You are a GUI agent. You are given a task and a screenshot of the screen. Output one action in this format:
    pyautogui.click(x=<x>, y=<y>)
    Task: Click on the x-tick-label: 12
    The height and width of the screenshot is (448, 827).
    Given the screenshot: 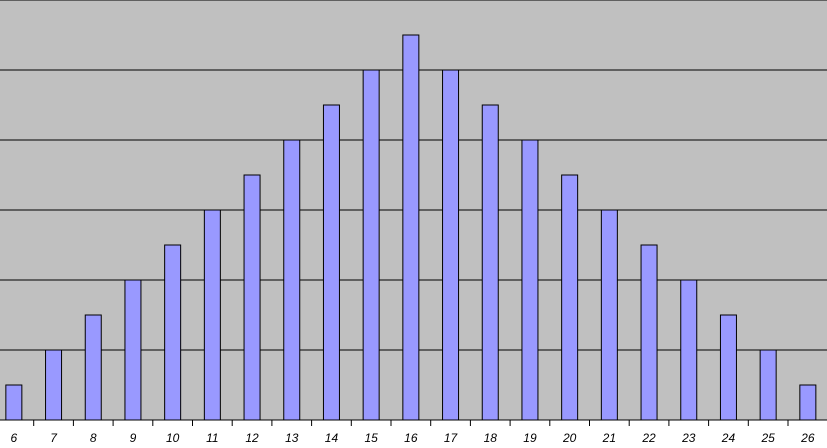 What is the action you would take?
    pyautogui.click(x=252, y=438)
    